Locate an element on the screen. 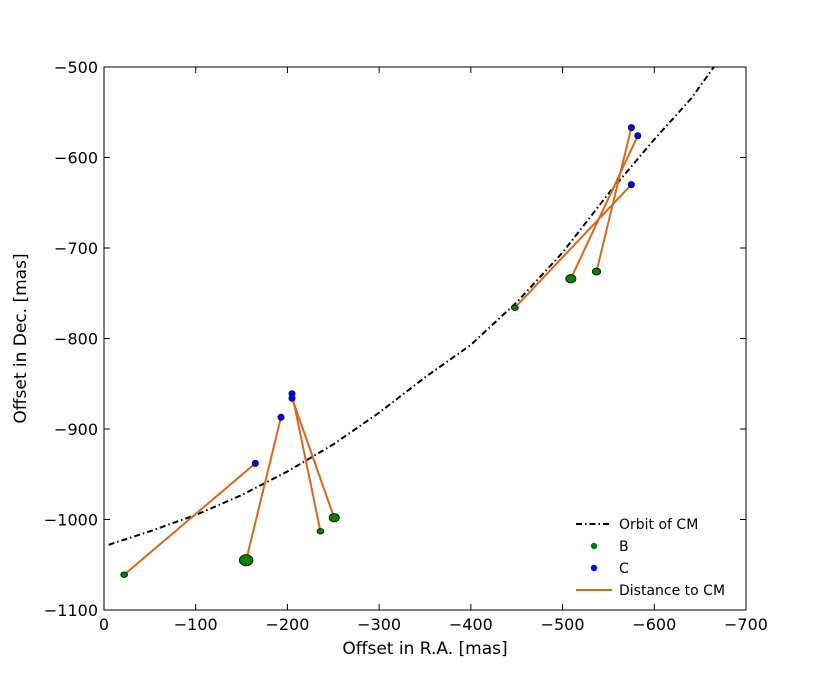  x-tick-label-2: −200 is located at coordinates (287, 624).